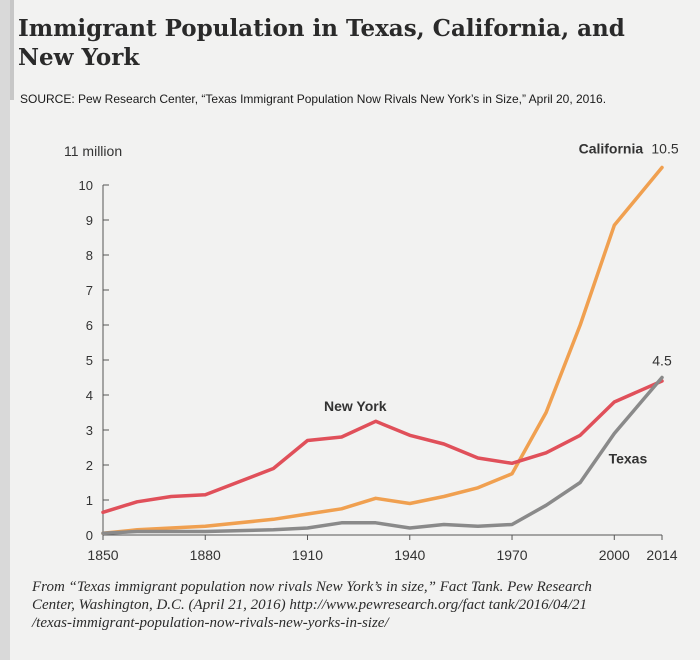 The height and width of the screenshot is (660, 700). Describe the element at coordinates (662, 360) in the screenshot. I see `end-value-texas: 4.5` at that location.